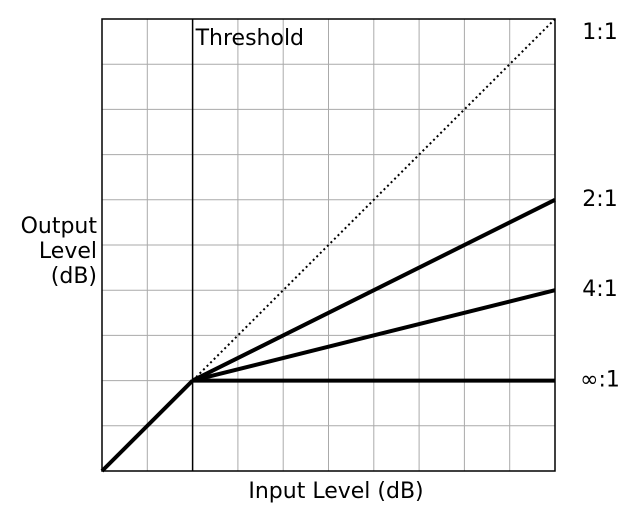 This screenshot has width=640, height=512. What do you see at coordinates (59, 226) in the screenshot?
I see `y-axis-label: Output` at bounding box center [59, 226].